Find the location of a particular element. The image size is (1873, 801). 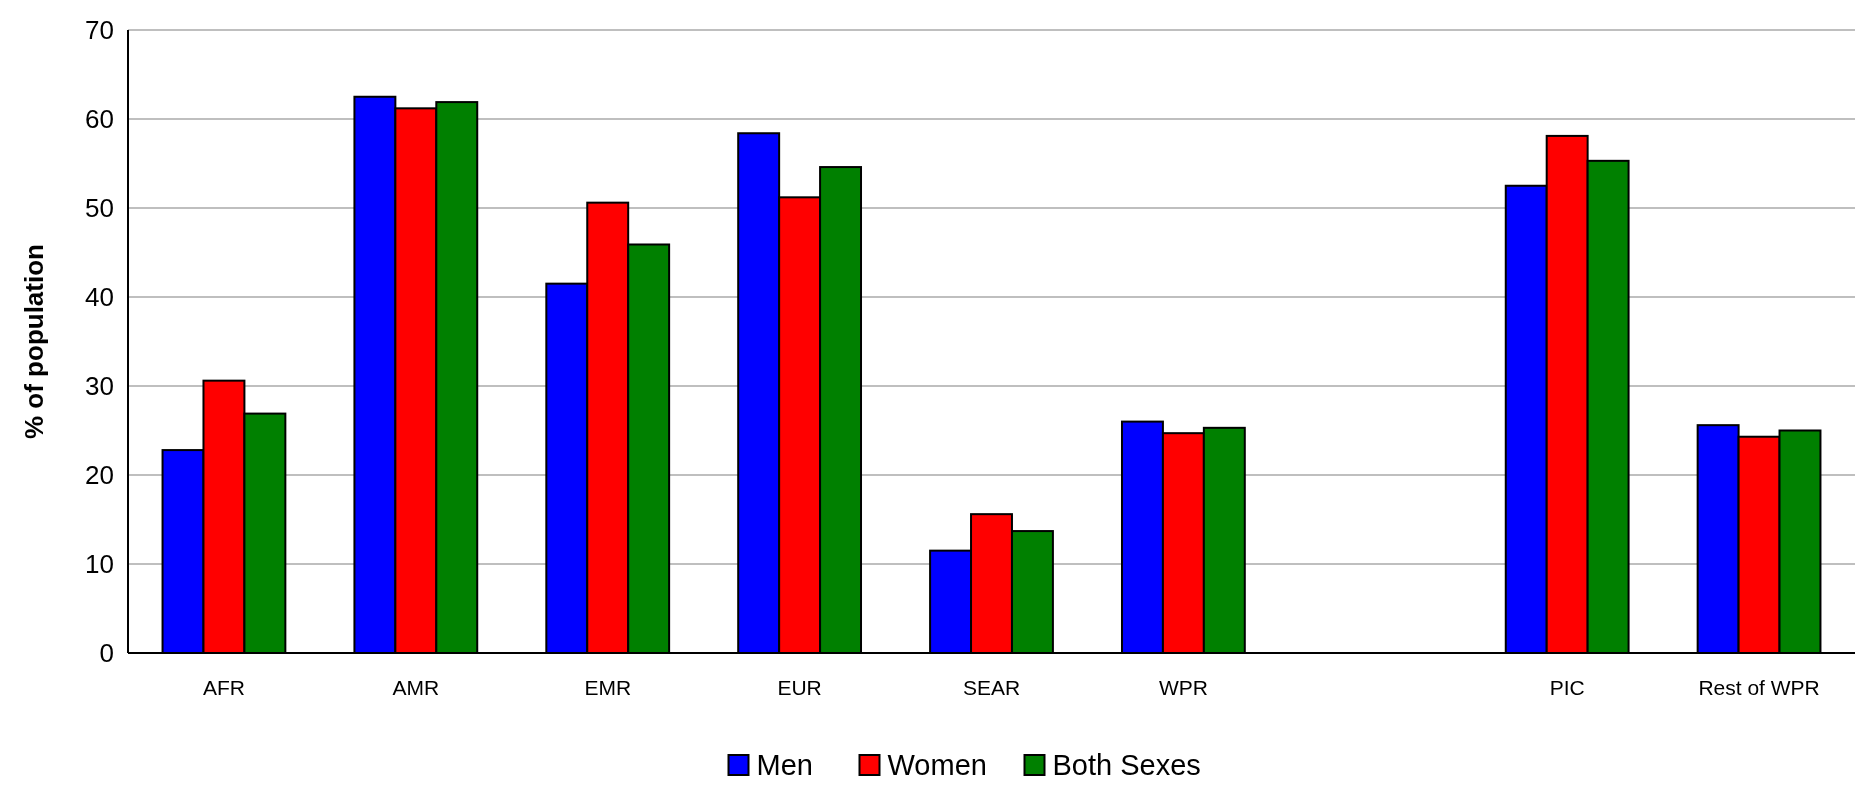

y-tick-label: 60 is located at coordinates (99, 119).